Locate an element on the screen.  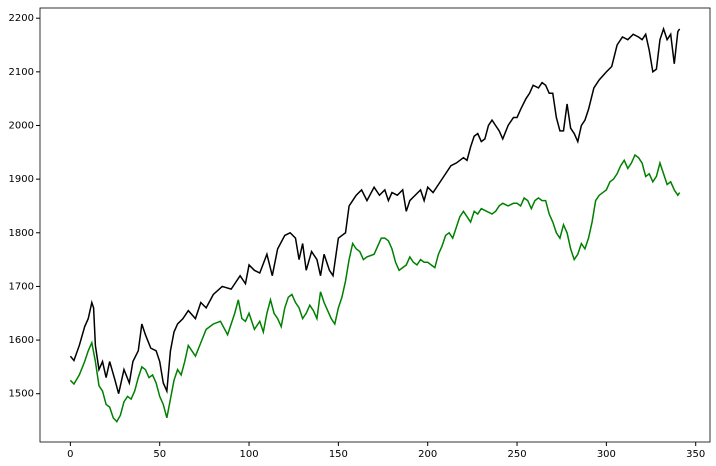
y-tick-label: 1700 is located at coordinates (21, 286).